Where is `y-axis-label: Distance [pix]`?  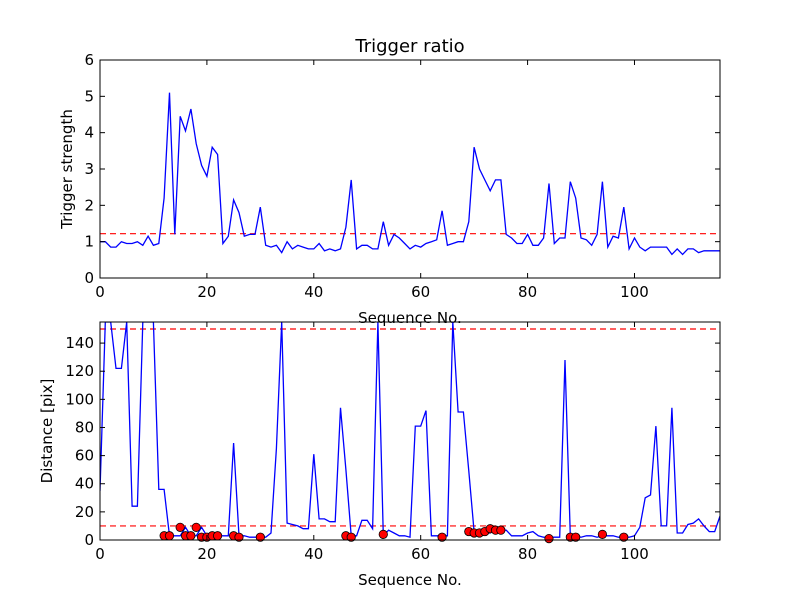
y-axis-label: Distance [pix] is located at coordinates (47, 431).